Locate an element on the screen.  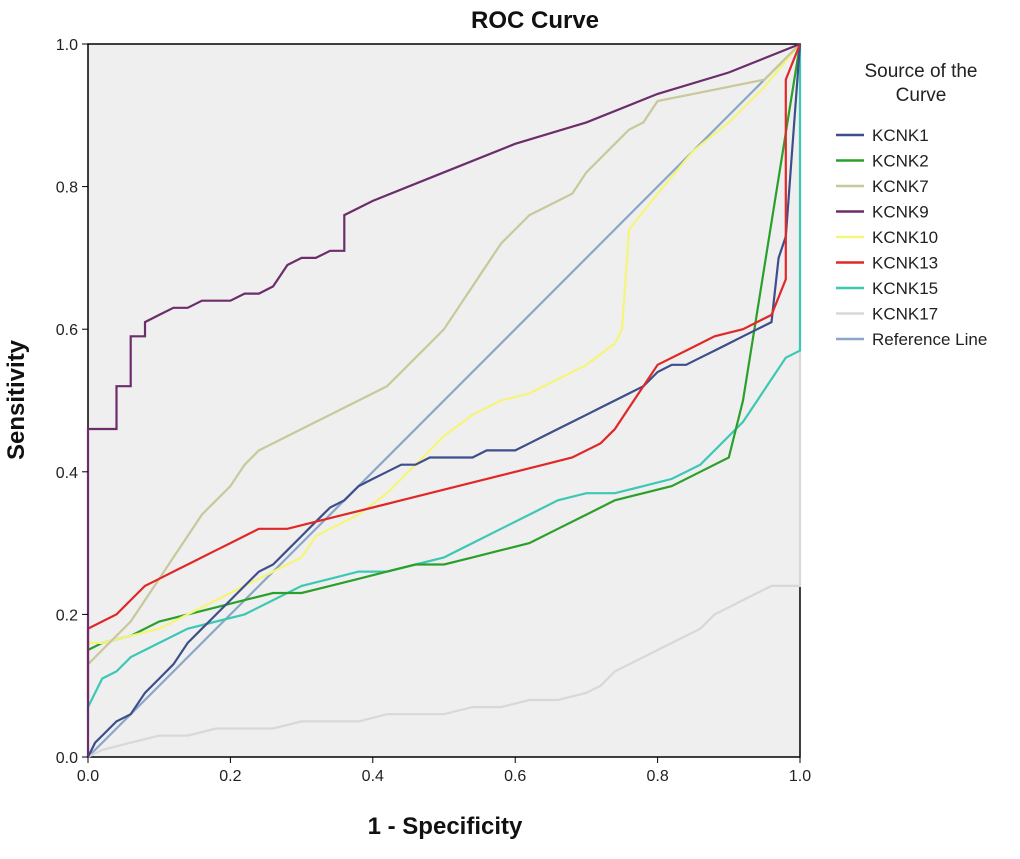
legend-label: KCNK2 is located at coordinates (900, 161).